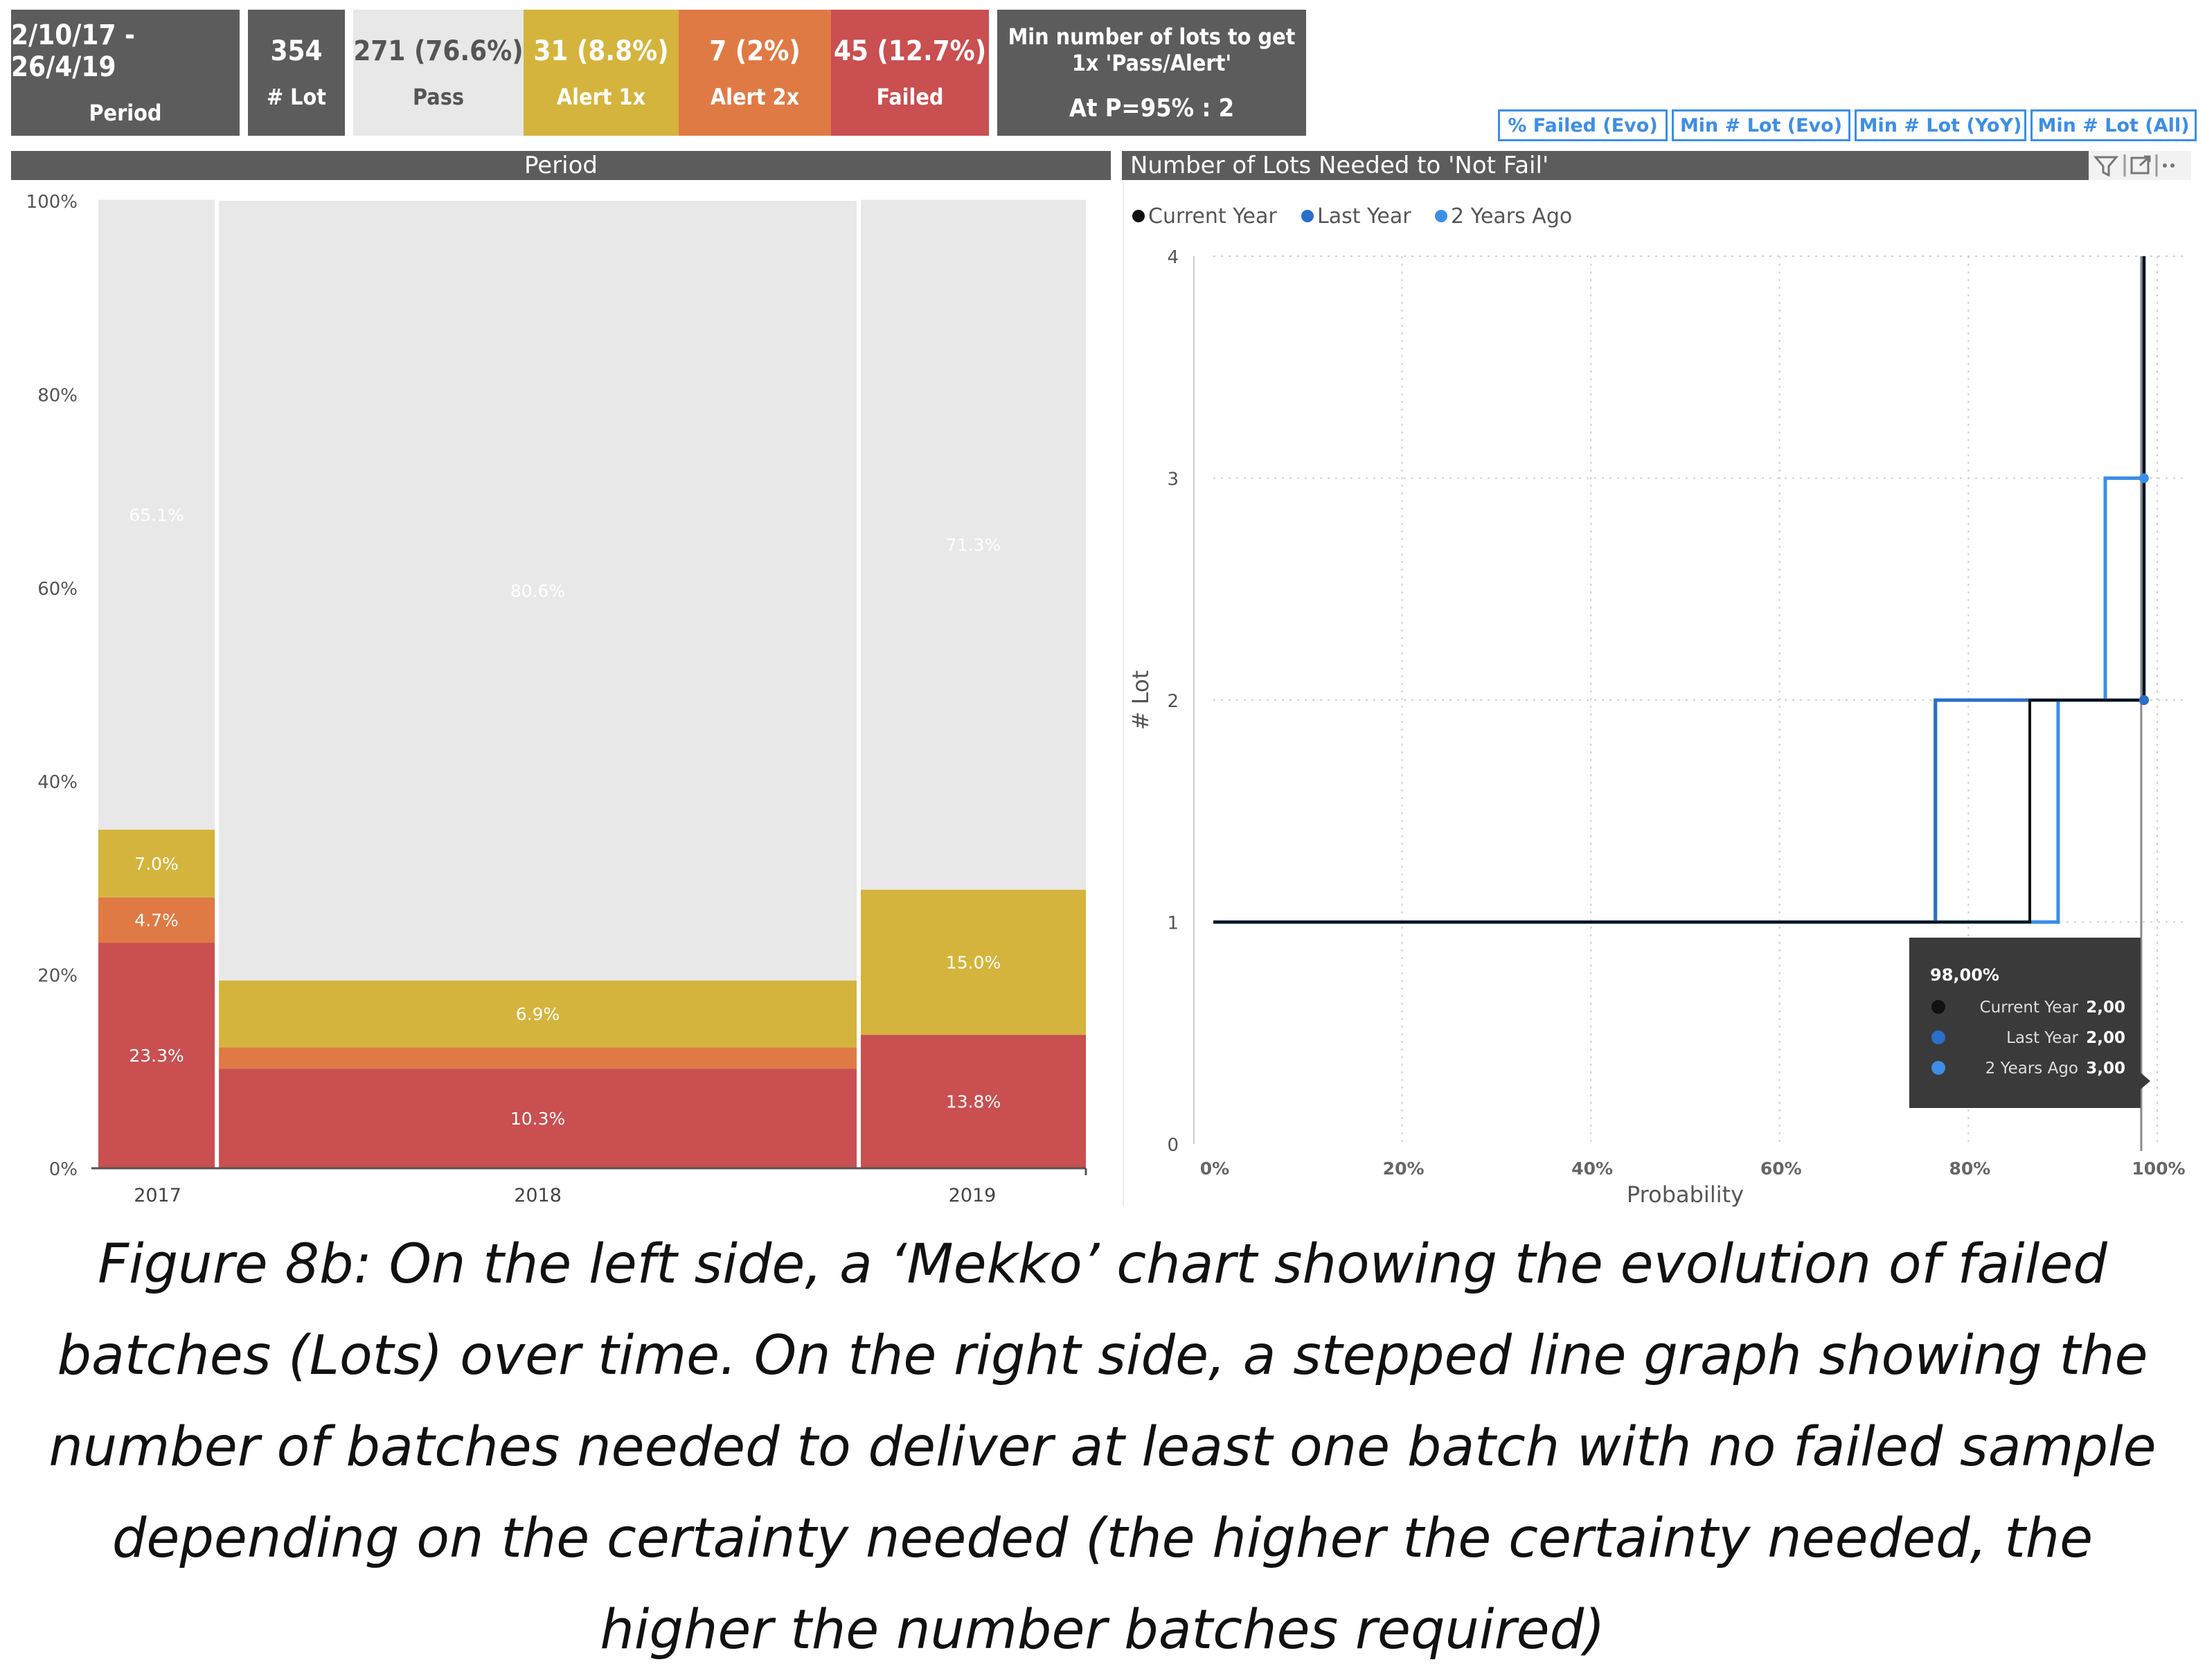 The width and height of the screenshot is (2205, 1680). What do you see at coordinates (57, 976) in the screenshot?
I see `y-tick-label: 20%` at bounding box center [57, 976].